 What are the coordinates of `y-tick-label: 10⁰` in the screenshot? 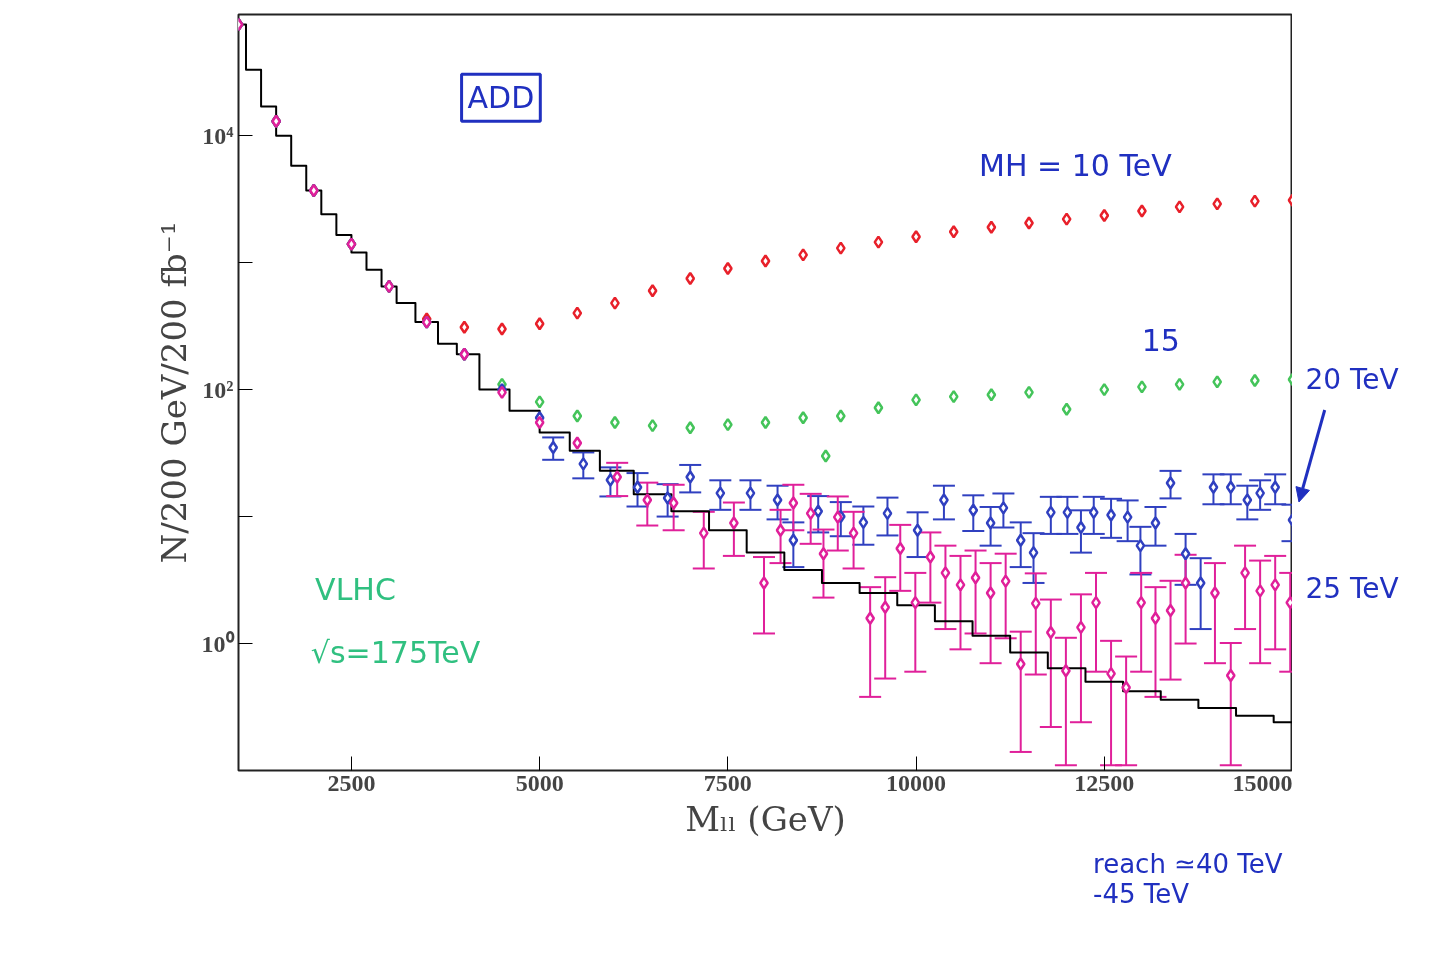 It's located at (218, 643).